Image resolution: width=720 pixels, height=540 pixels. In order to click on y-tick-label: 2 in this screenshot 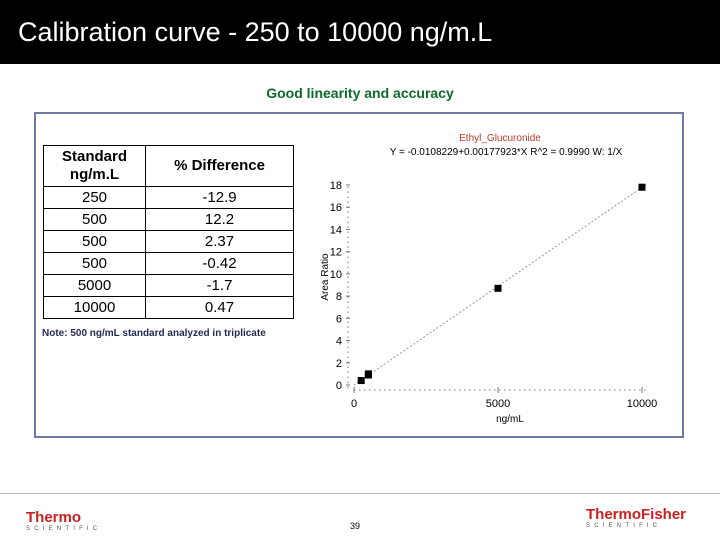, I will do `click(339, 364)`.